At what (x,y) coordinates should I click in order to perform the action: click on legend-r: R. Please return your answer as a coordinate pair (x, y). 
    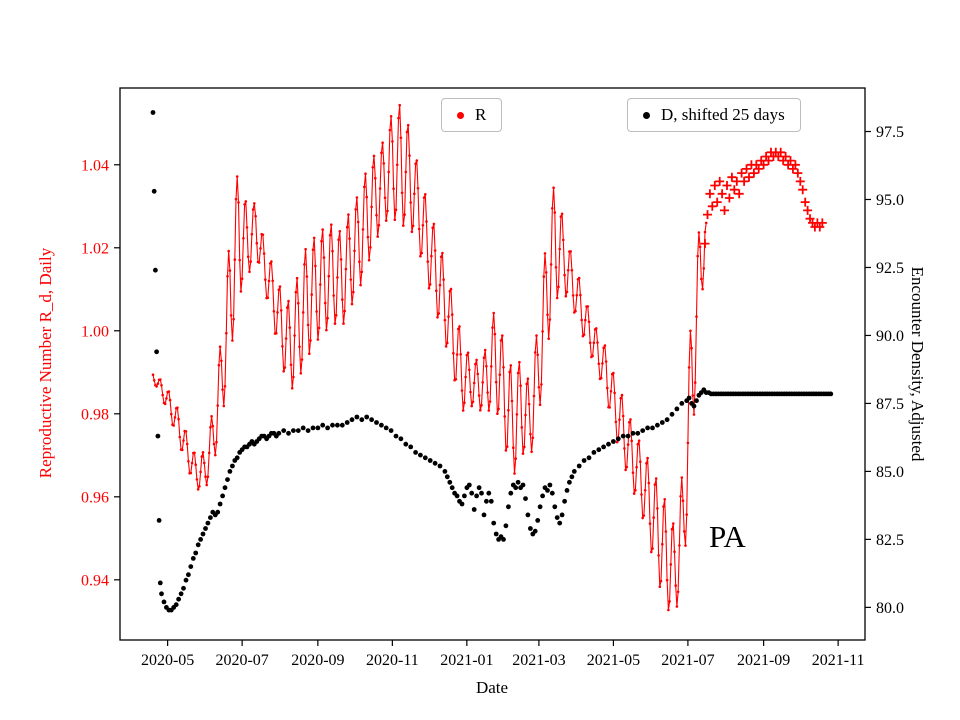
    Looking at the image, I should click on (472, 115).